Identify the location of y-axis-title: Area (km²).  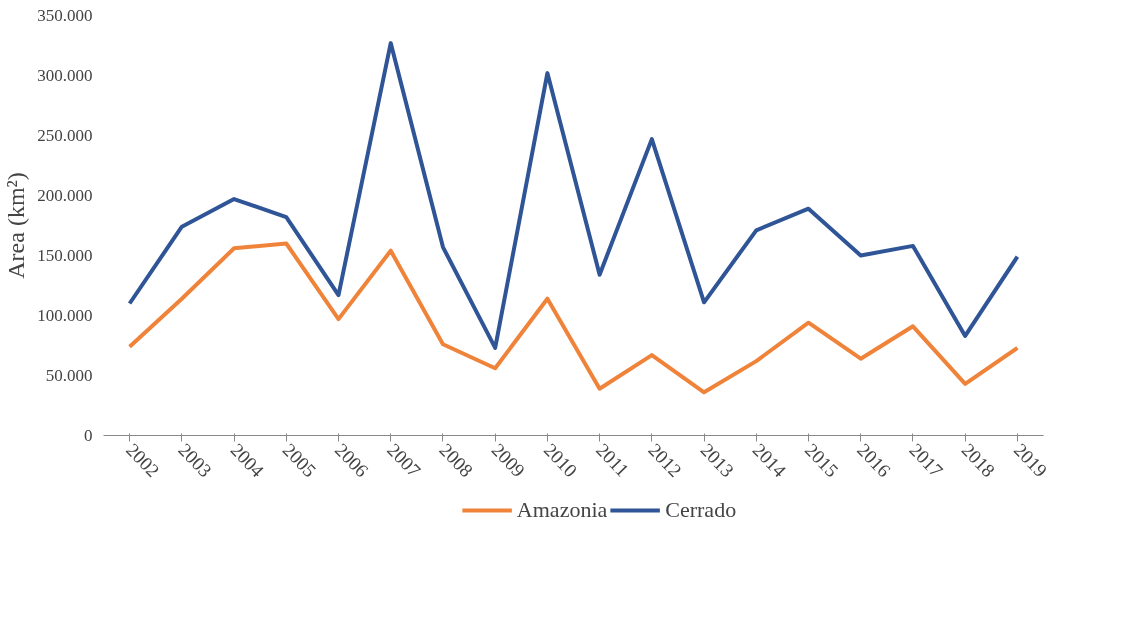
(16, 225).